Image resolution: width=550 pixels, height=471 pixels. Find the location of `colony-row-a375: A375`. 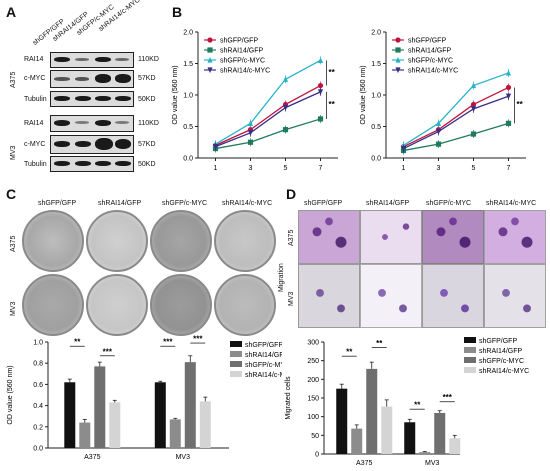

colony-row-a375: A375 is located at coordinates (13, 243).